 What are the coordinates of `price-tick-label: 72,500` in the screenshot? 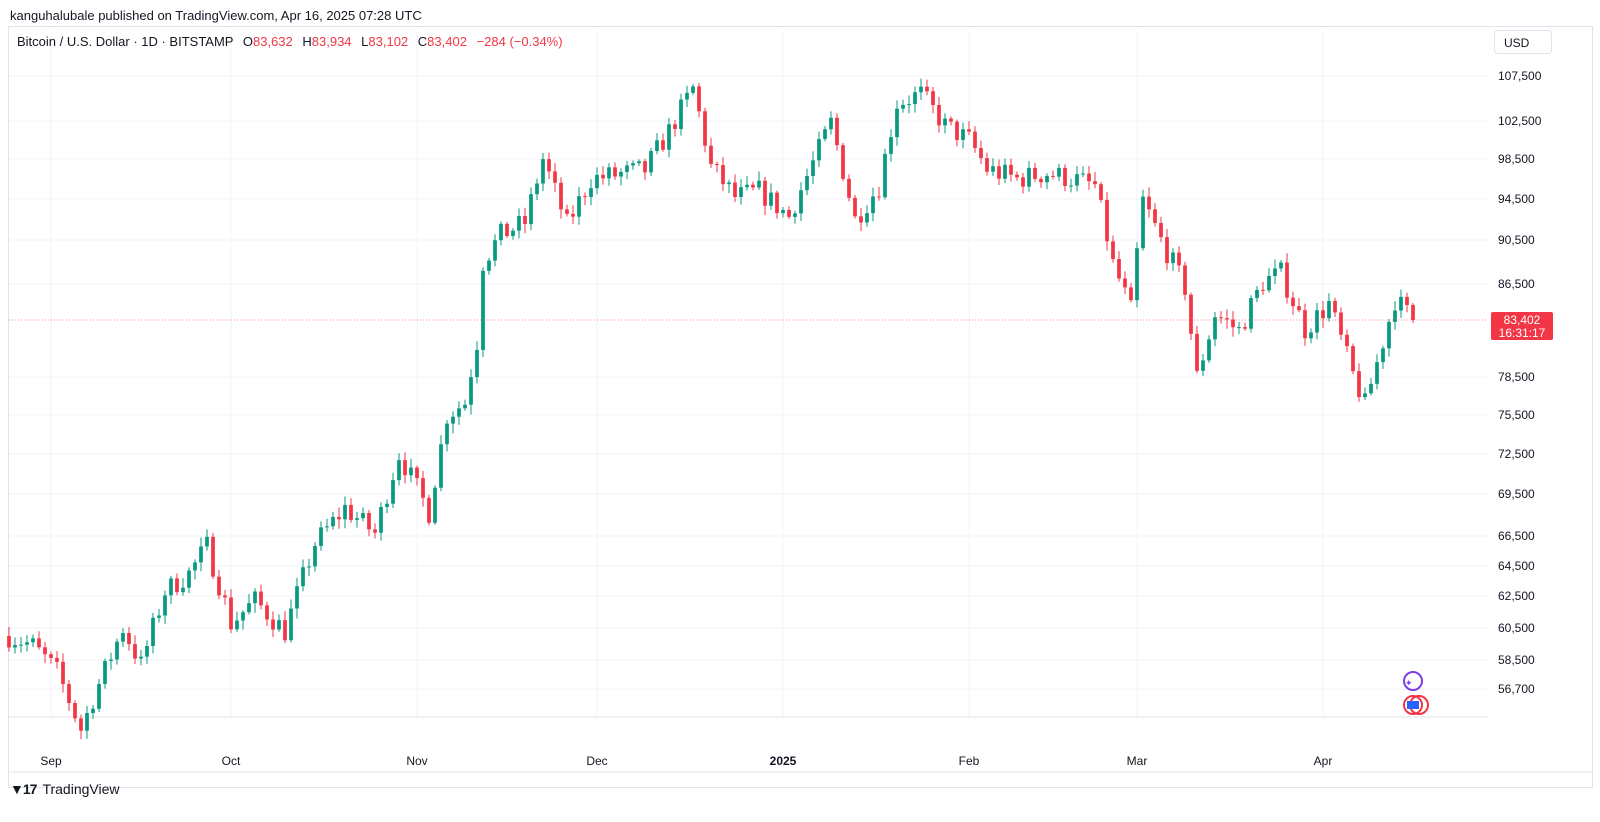 It's located at (1516, 454).